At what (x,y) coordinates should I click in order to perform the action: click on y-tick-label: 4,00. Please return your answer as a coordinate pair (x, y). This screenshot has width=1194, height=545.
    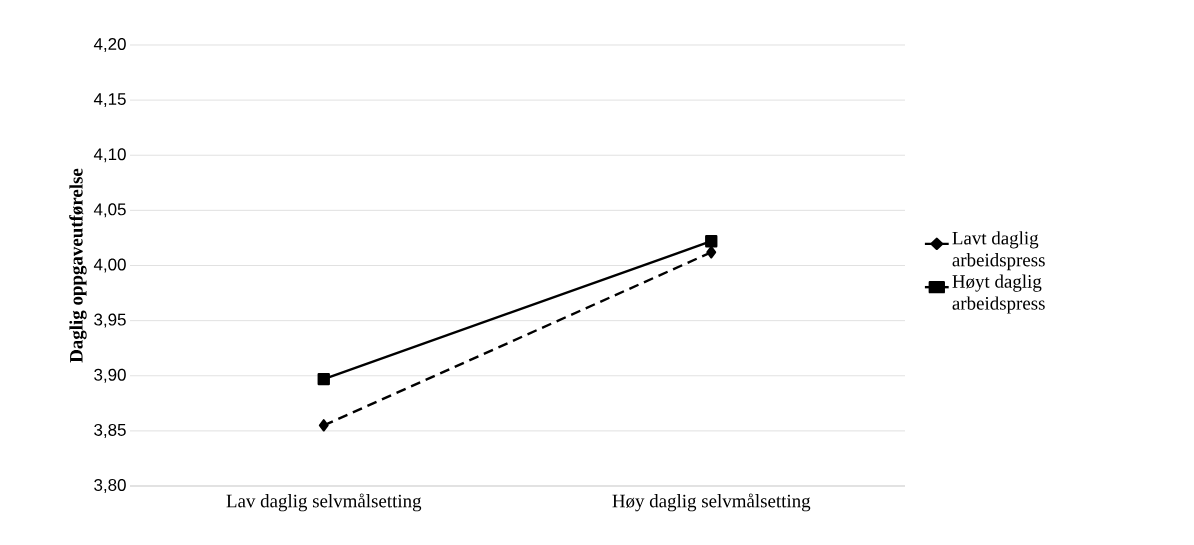
    Looking at the image, I should click on (109, 265).